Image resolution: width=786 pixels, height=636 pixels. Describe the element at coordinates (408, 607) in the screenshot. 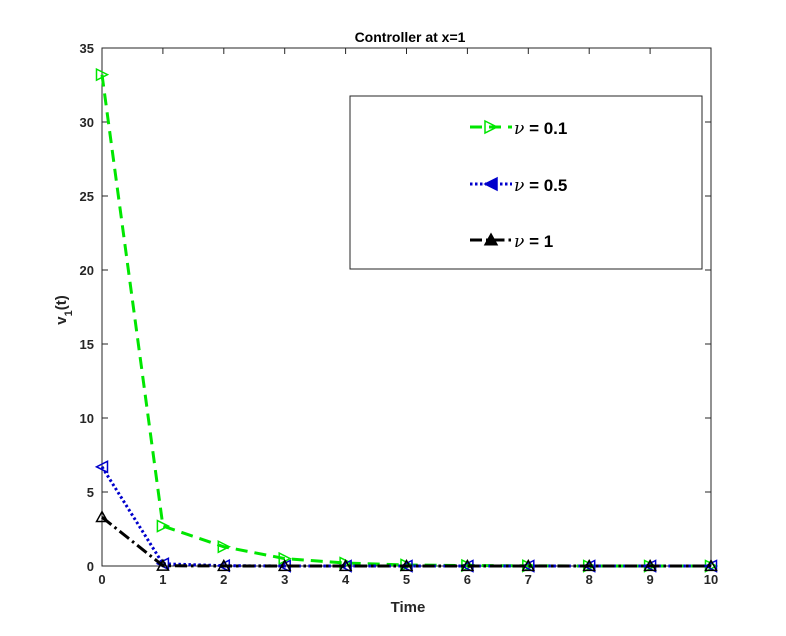

I see `x-axis-label: Time` at that location.